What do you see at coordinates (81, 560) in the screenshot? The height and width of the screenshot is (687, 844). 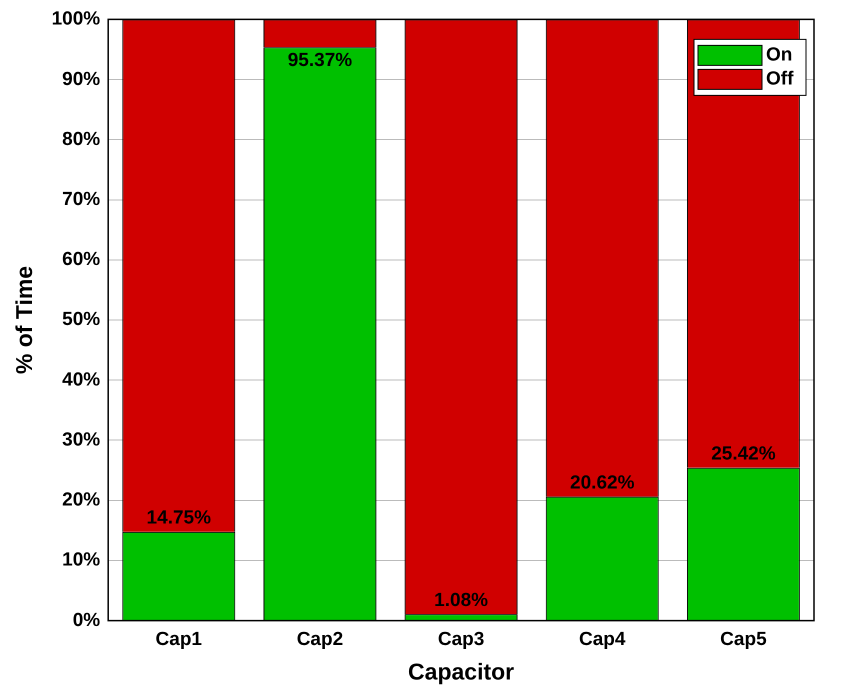 I see `y-tick-label: 10%` at bounding box center [81, 560].